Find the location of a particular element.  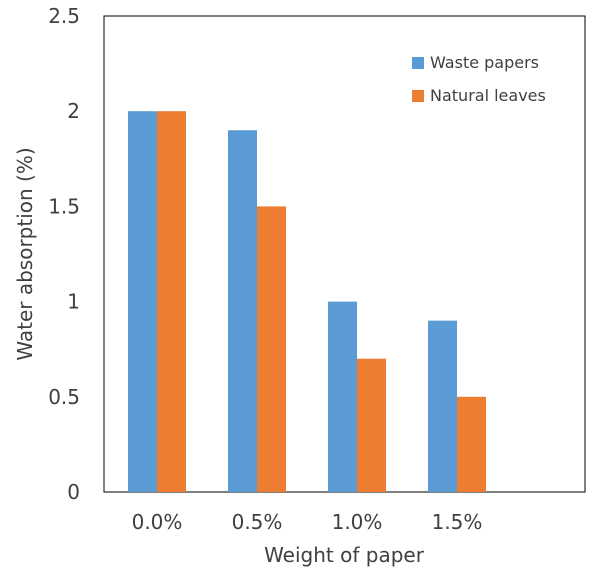

x-tick-labels: 0.0% 0.5% 1.0% 1.5% is located at coordinates (307, 522).